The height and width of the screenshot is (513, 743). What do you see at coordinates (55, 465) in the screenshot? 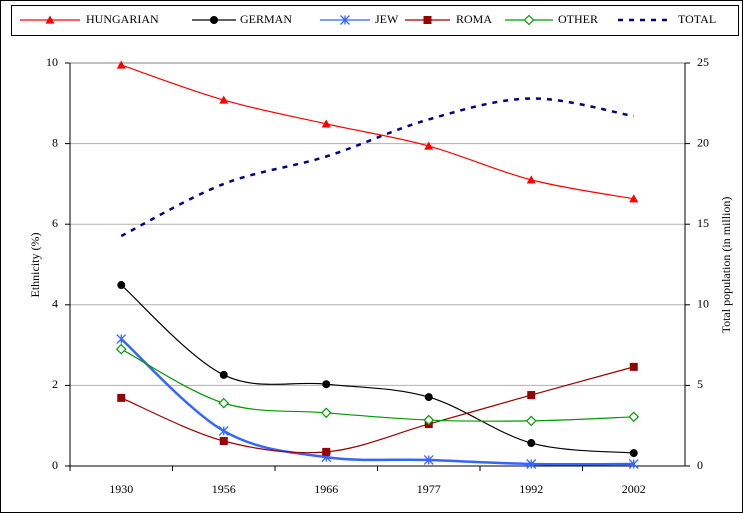
I see `y-tick-label: 0` at bounding box center [55, 465].